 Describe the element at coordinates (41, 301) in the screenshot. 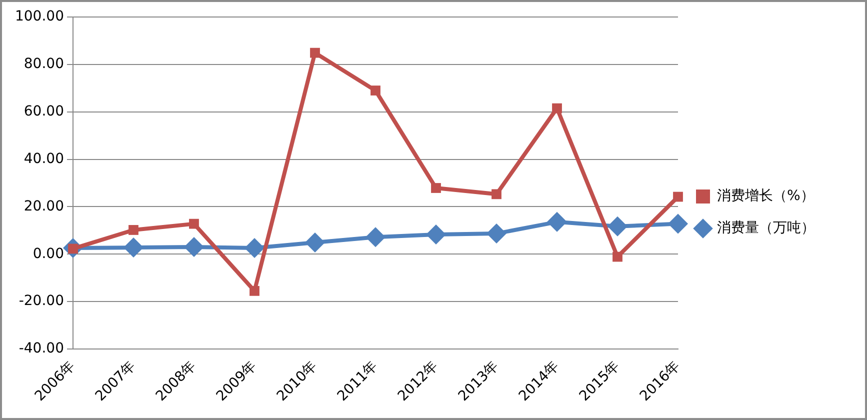

I see `y-tick-label: -20.00` at that location.